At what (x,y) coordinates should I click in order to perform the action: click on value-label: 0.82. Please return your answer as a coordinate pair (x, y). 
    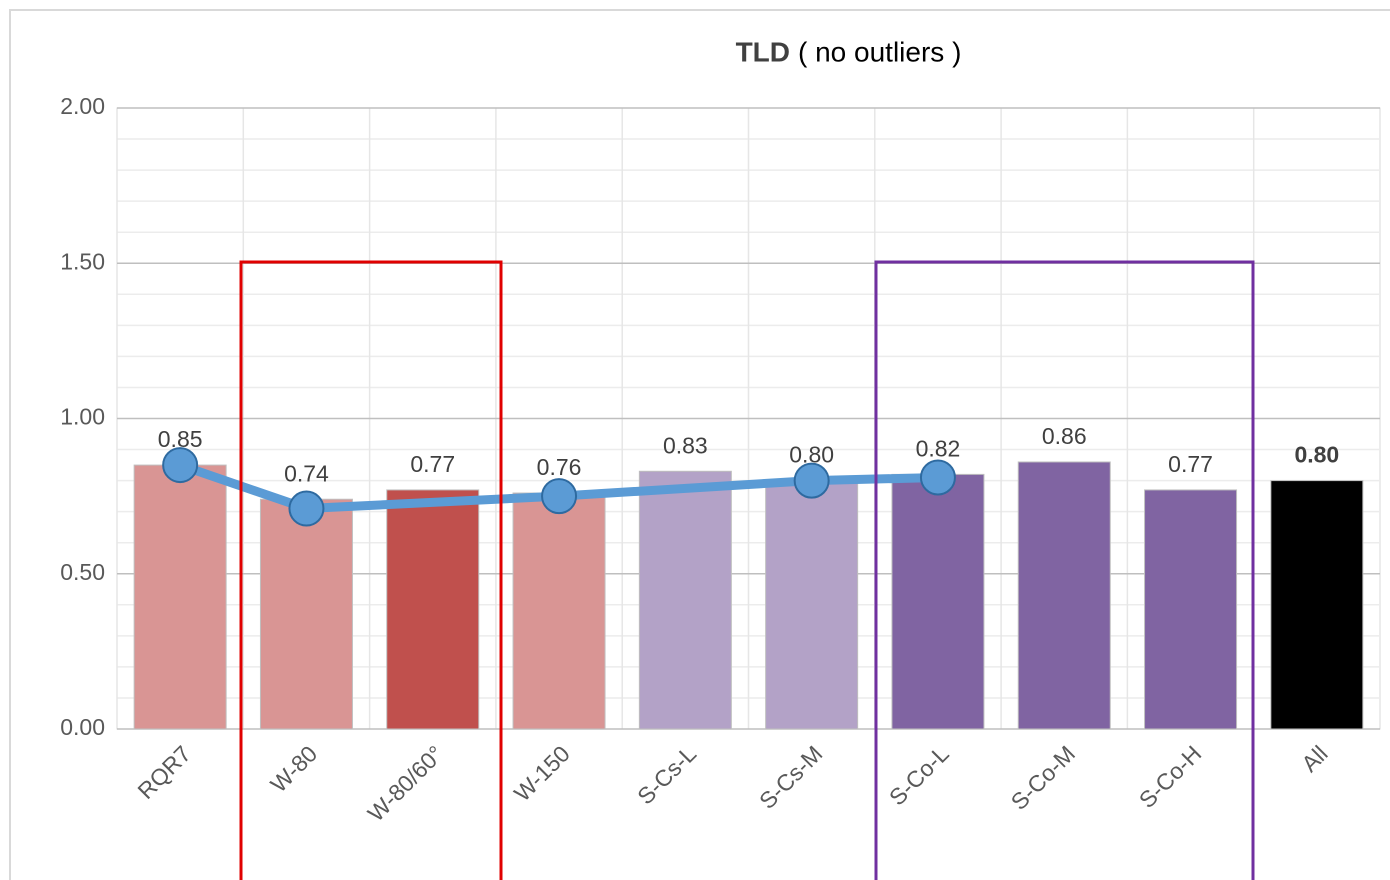
    Looking at the image, I should click on (938, 448).